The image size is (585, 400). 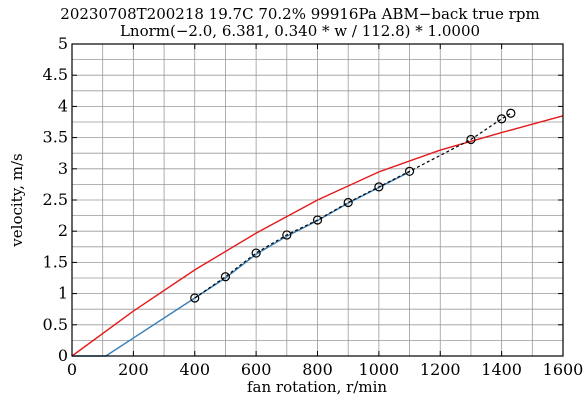 What do you see at coordinates (63, 168) in the screenshot?
I see `y-tick-label: 3` at bounding box center [63, 168].